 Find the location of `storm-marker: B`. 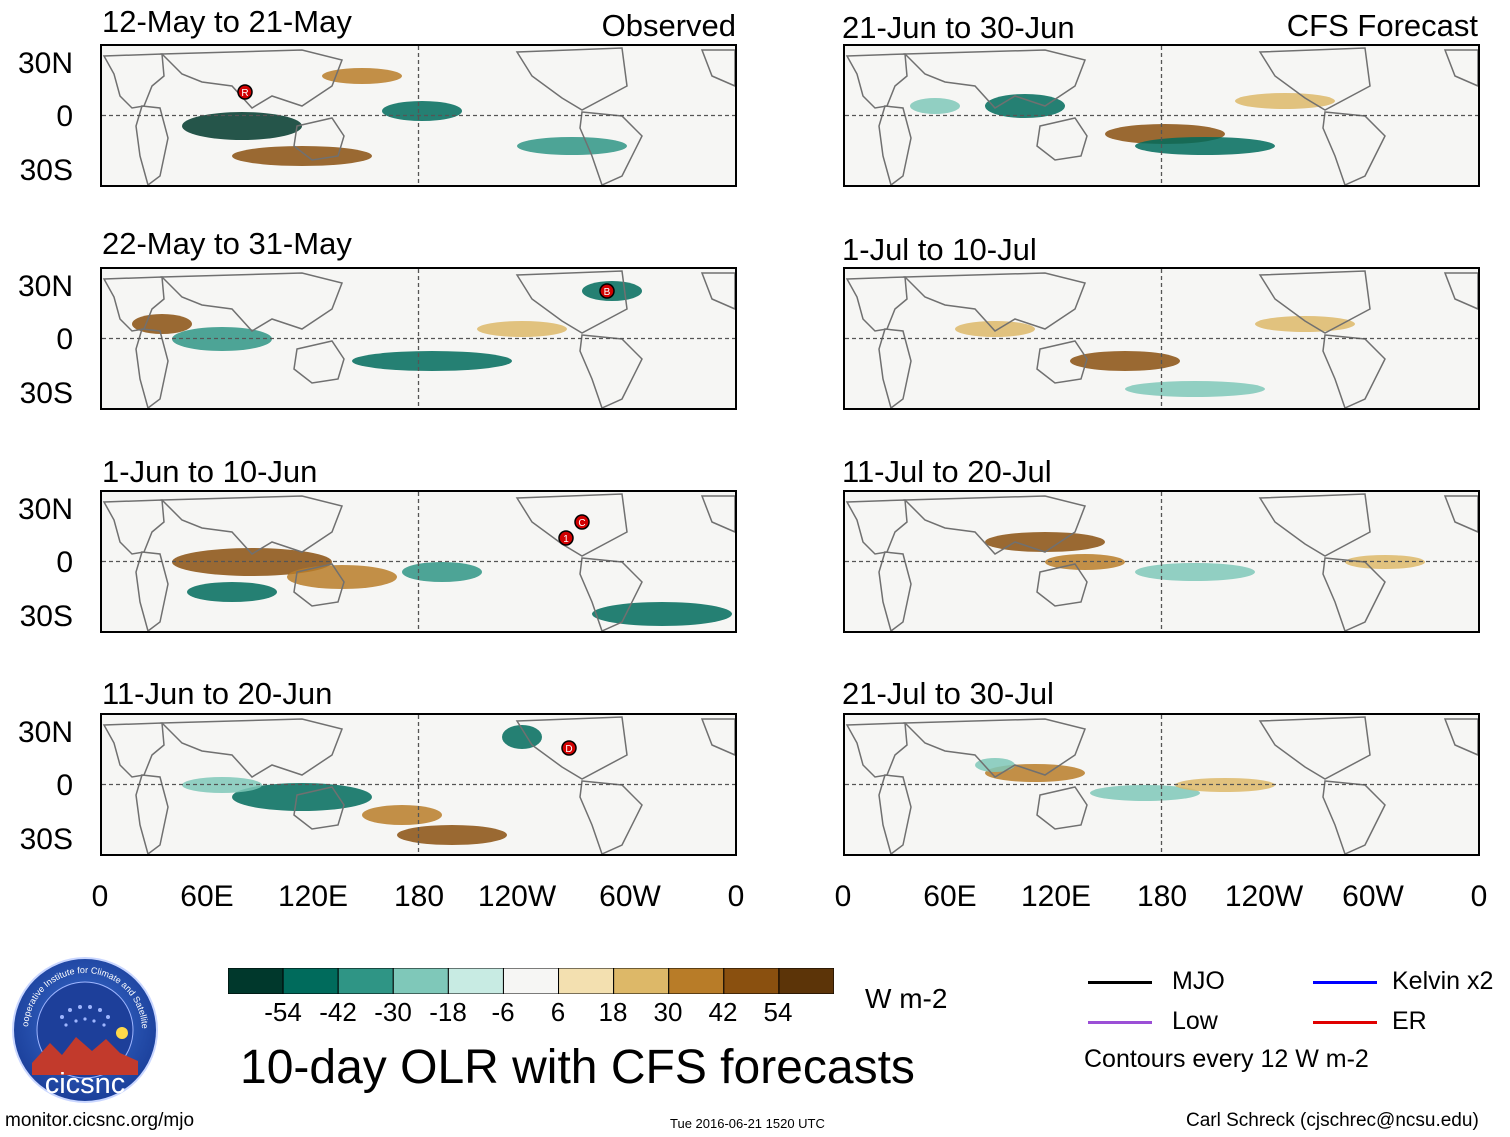

storm-marker: B is located at coordinates (607, 291).